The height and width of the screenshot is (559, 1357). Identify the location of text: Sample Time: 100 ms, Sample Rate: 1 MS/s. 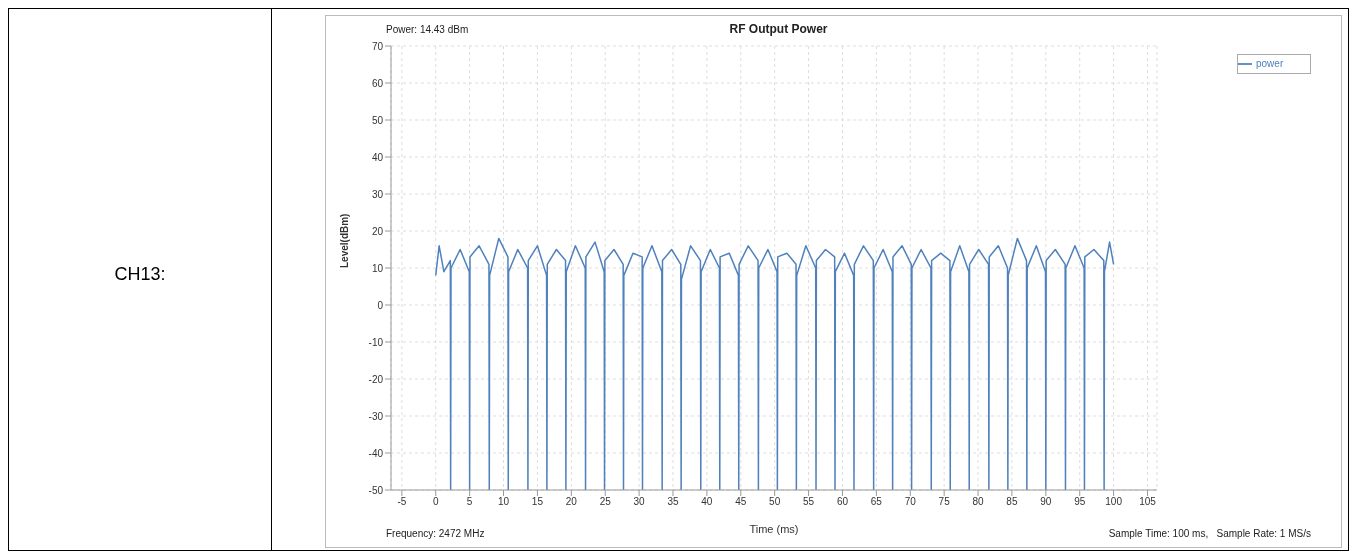
(1209, 533).